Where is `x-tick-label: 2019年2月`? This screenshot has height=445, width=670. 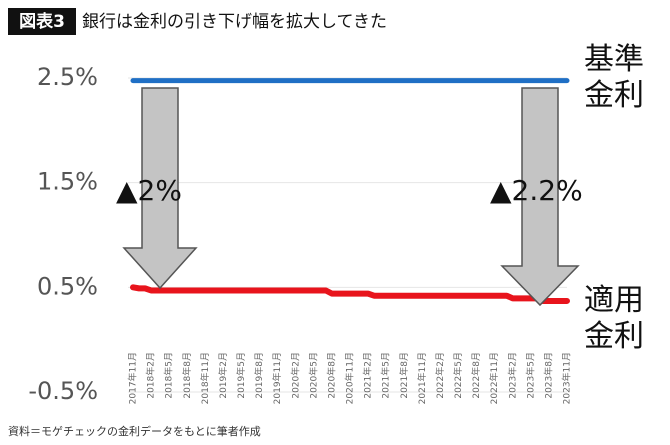 x-tick-label: 2019年2月 is located at coordinates (223, 375).